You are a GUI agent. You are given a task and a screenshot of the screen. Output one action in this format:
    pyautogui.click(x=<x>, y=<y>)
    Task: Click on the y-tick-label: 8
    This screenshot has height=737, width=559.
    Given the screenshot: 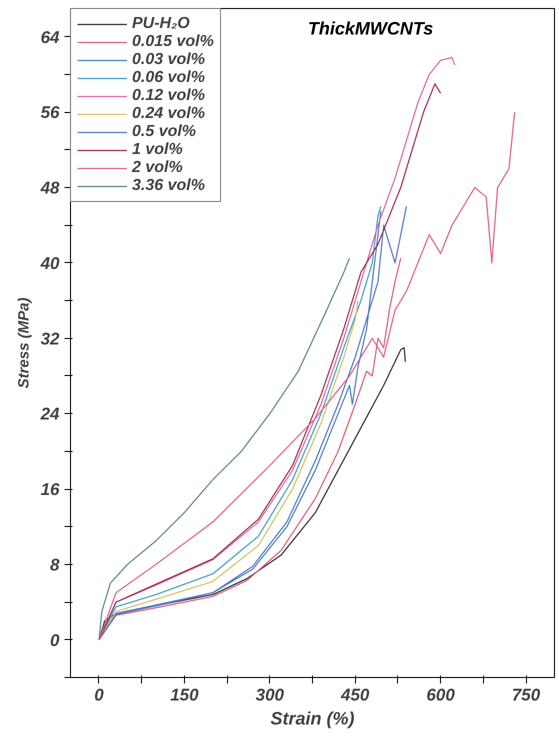 What is the action you would take?
    pyautogui.click(x=55, y=564)
    